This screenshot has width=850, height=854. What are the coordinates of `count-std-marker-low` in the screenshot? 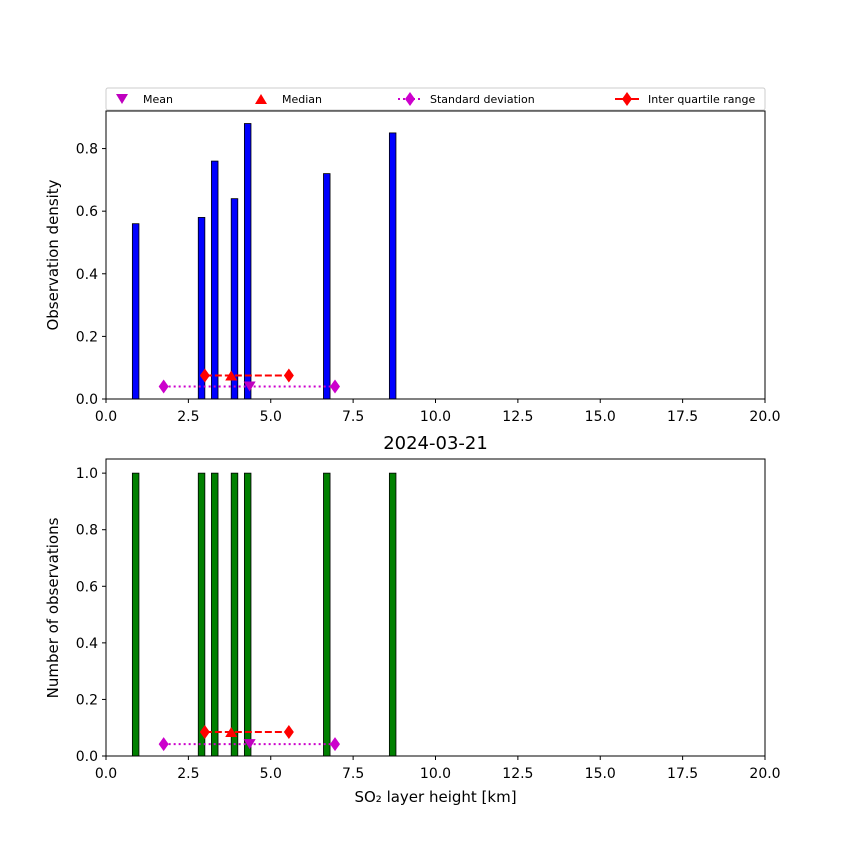 It's located at (163, 744).